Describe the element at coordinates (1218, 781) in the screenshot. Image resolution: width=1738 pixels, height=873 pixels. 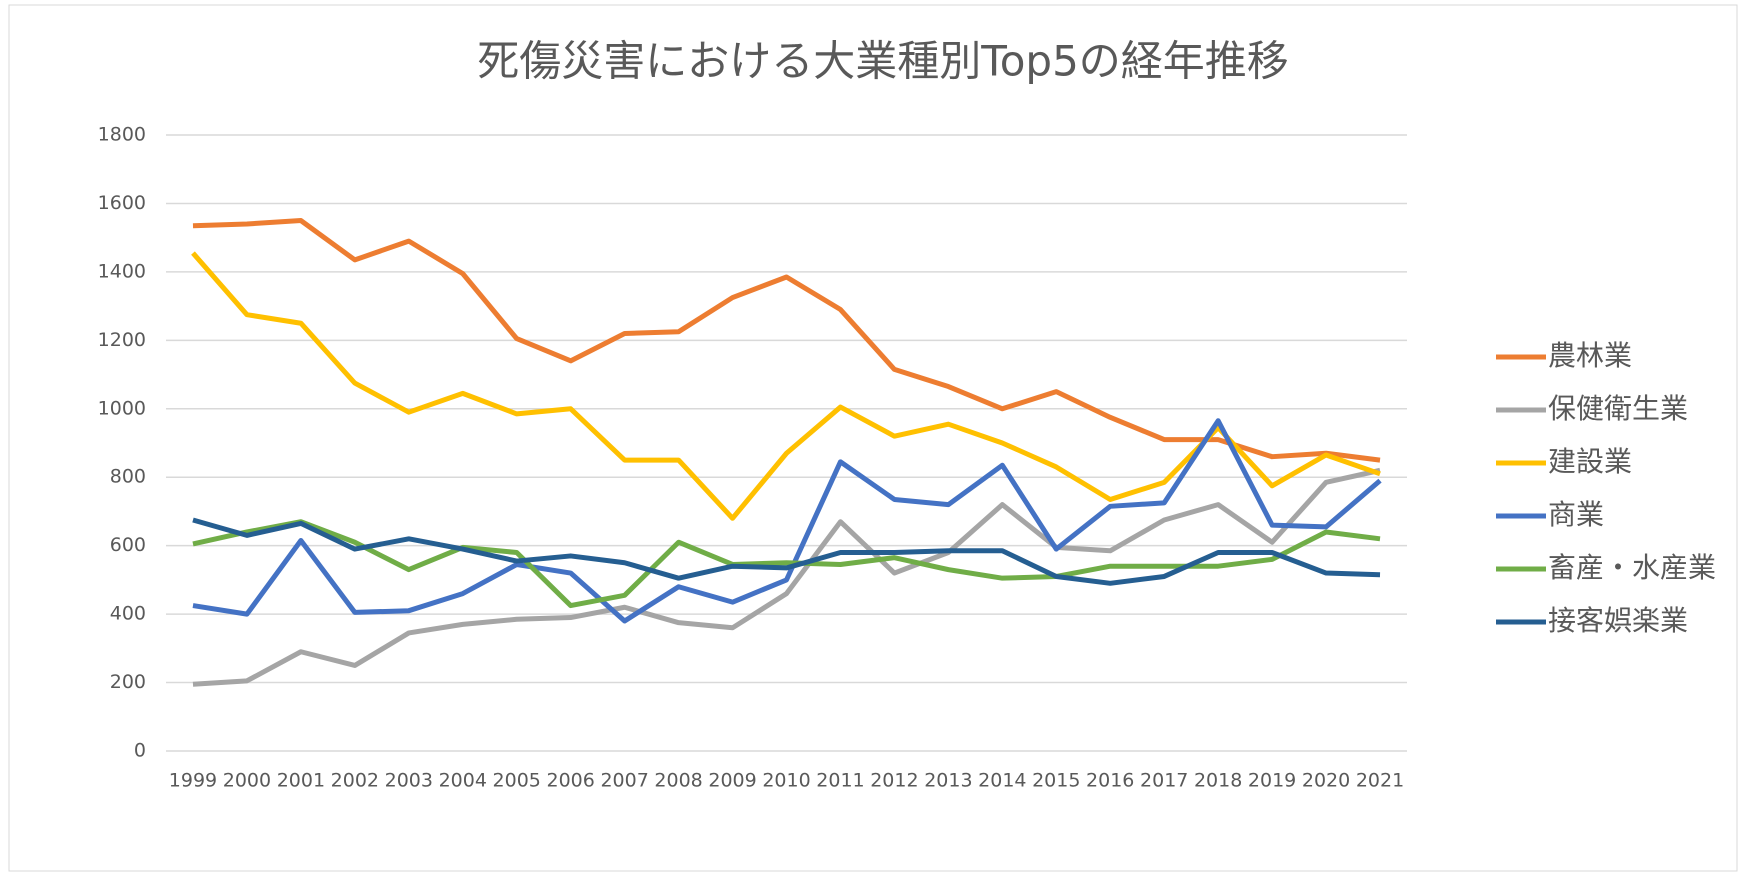
I see `x-tick-label: 2018` at that location.